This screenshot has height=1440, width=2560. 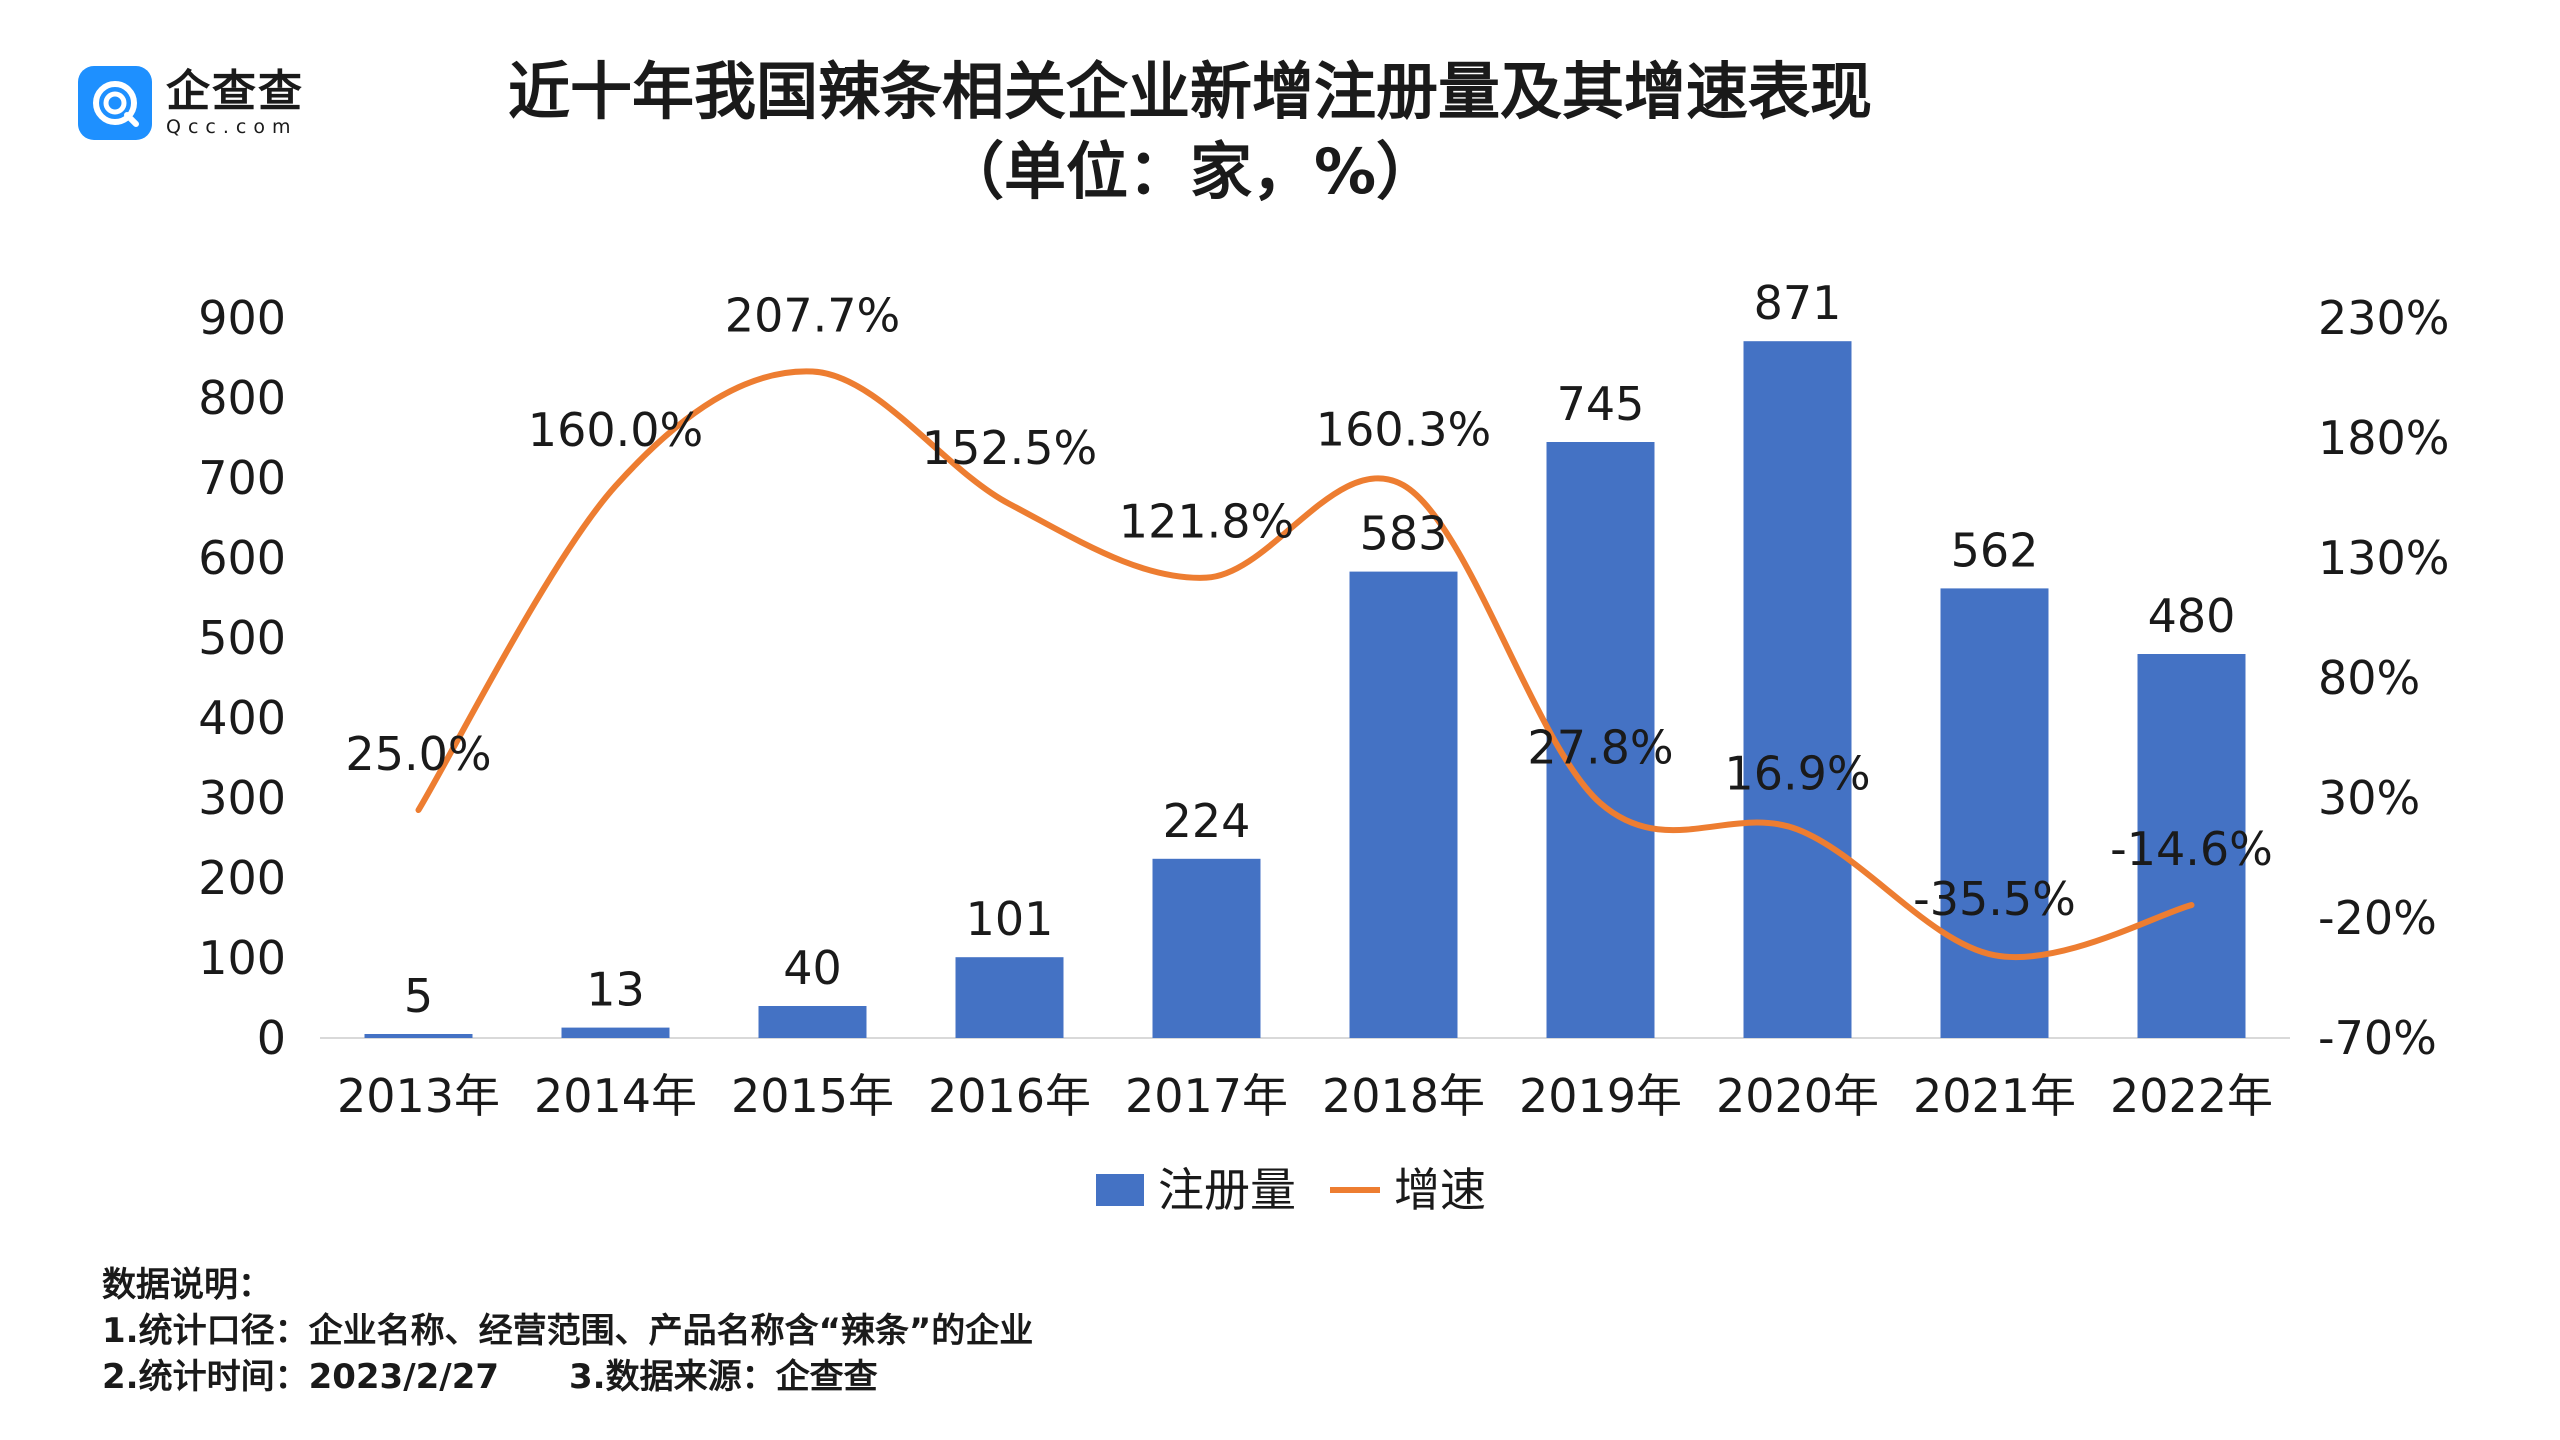 I want to click on line-label-2013年: 25.0%, so click(x=418, y=754).